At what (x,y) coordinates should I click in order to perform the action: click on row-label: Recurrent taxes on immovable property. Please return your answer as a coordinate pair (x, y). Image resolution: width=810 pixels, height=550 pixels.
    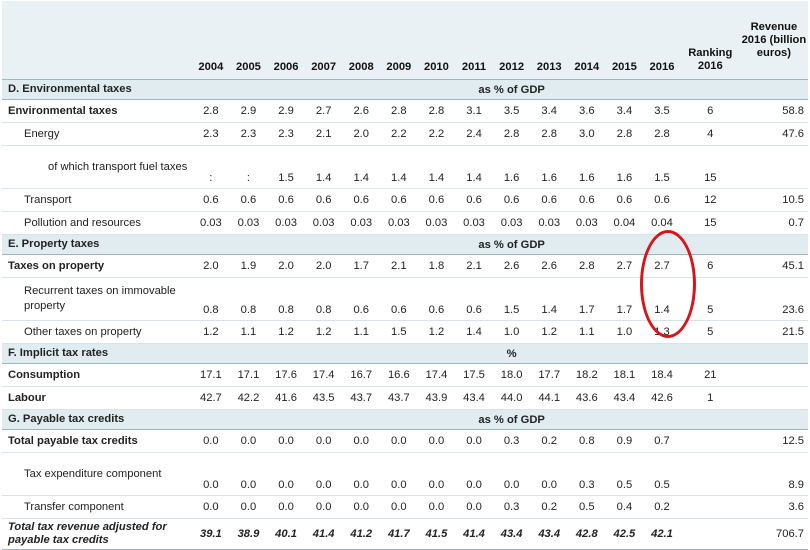
    Looking at the image, I should click on (97, 299).